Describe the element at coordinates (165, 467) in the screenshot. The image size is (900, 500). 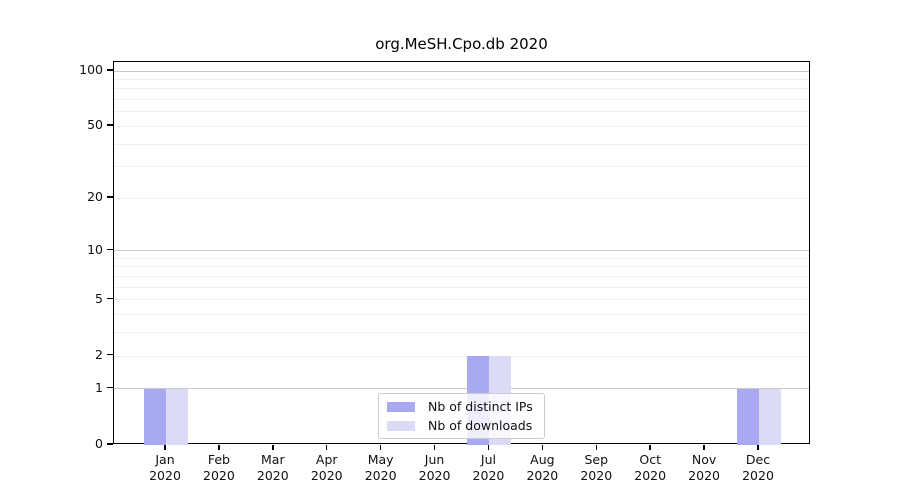
I see `x-tick-label: Jan 2020` at that location.